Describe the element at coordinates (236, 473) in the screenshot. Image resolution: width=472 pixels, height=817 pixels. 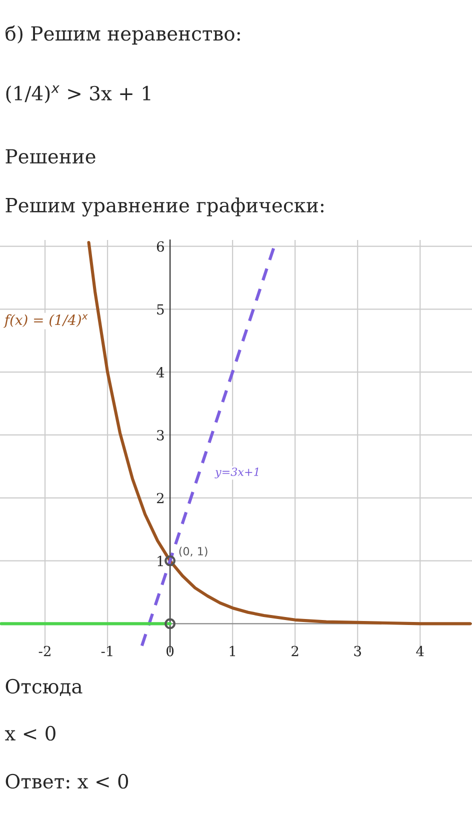
I see `series-label: y=3x+1` at that location.